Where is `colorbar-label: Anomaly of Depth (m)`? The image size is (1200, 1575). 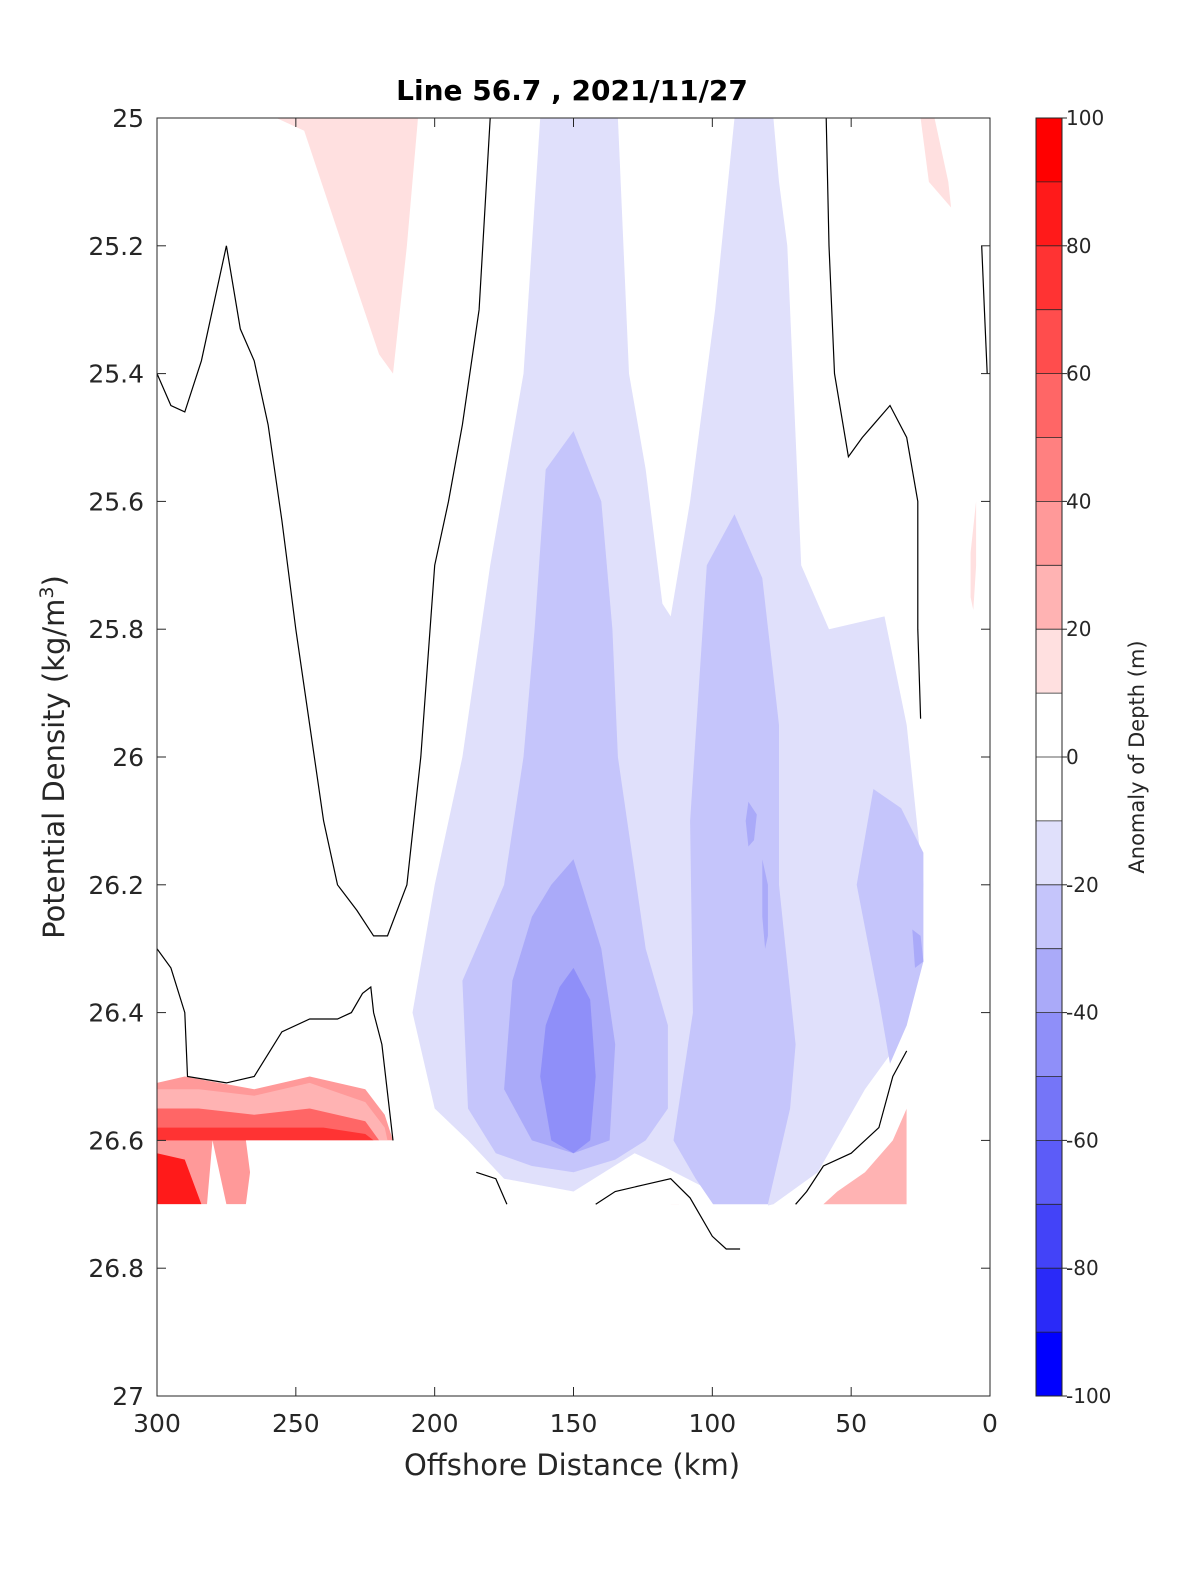 colorbar-label: Anomaly of Depth (m) is located at coordinates (1137, 756).